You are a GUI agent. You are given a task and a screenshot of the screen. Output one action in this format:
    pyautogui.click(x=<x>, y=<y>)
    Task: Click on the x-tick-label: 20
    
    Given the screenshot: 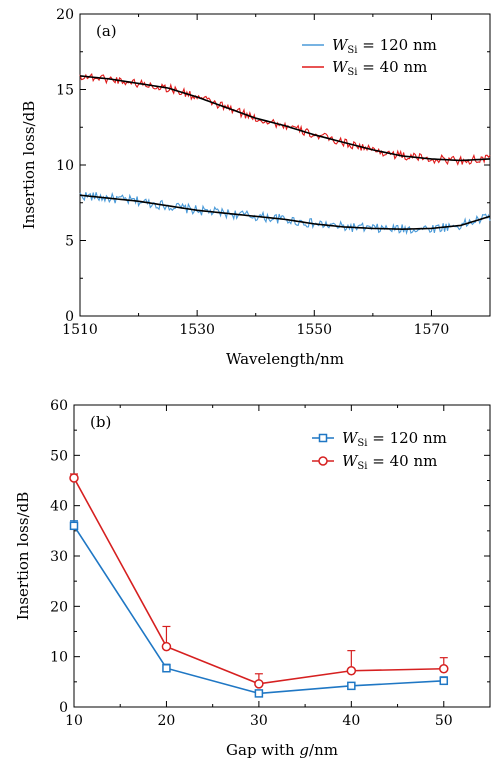 What is the action you would take?
    pyautogui.click(x=167, y=721)
    